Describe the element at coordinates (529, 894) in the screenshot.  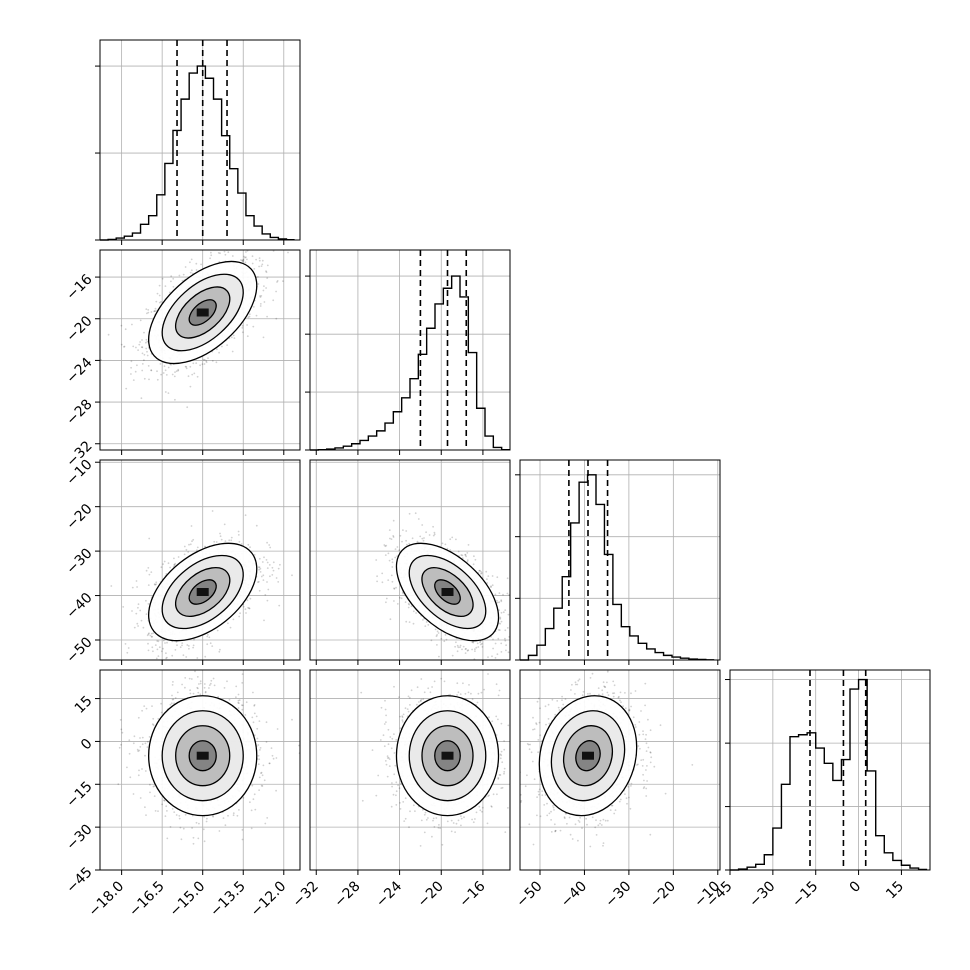
I see `x-tick-label: −50` at that location.